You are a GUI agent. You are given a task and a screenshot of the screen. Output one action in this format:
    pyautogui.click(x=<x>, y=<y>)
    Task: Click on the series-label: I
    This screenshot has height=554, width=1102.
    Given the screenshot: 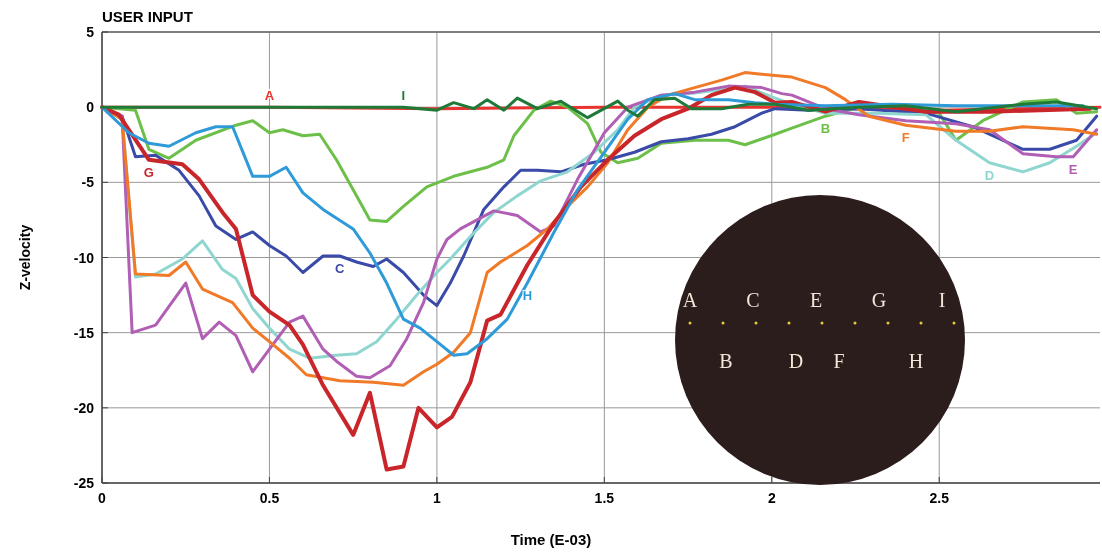 What is the action you would take?
    pyautogui.click(x=403, y=96)
    